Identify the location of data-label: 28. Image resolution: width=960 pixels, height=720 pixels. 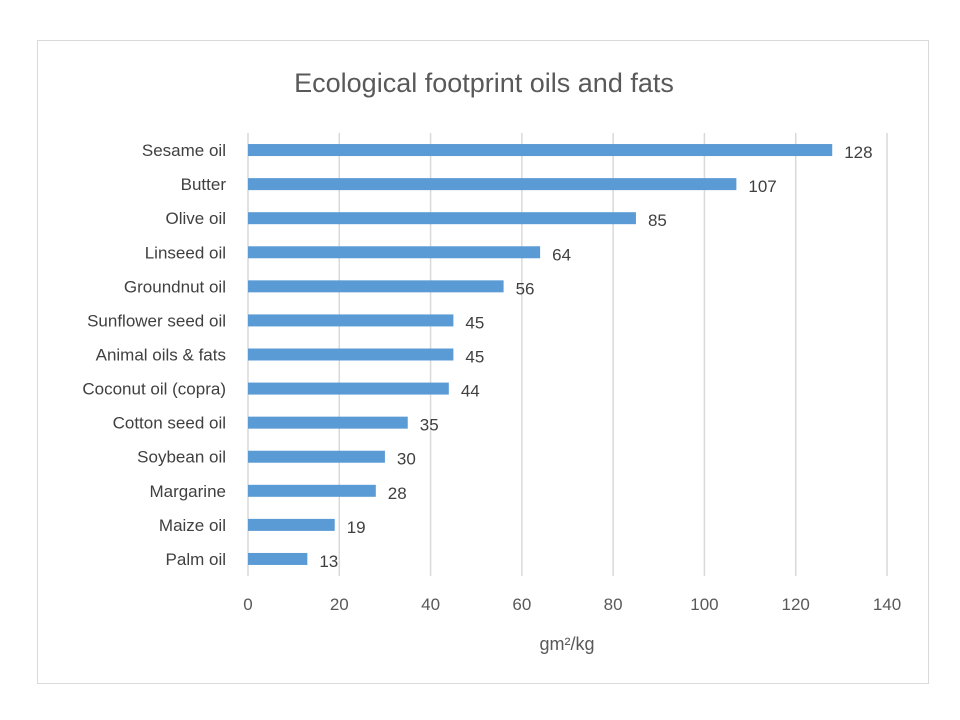
(397, 493).